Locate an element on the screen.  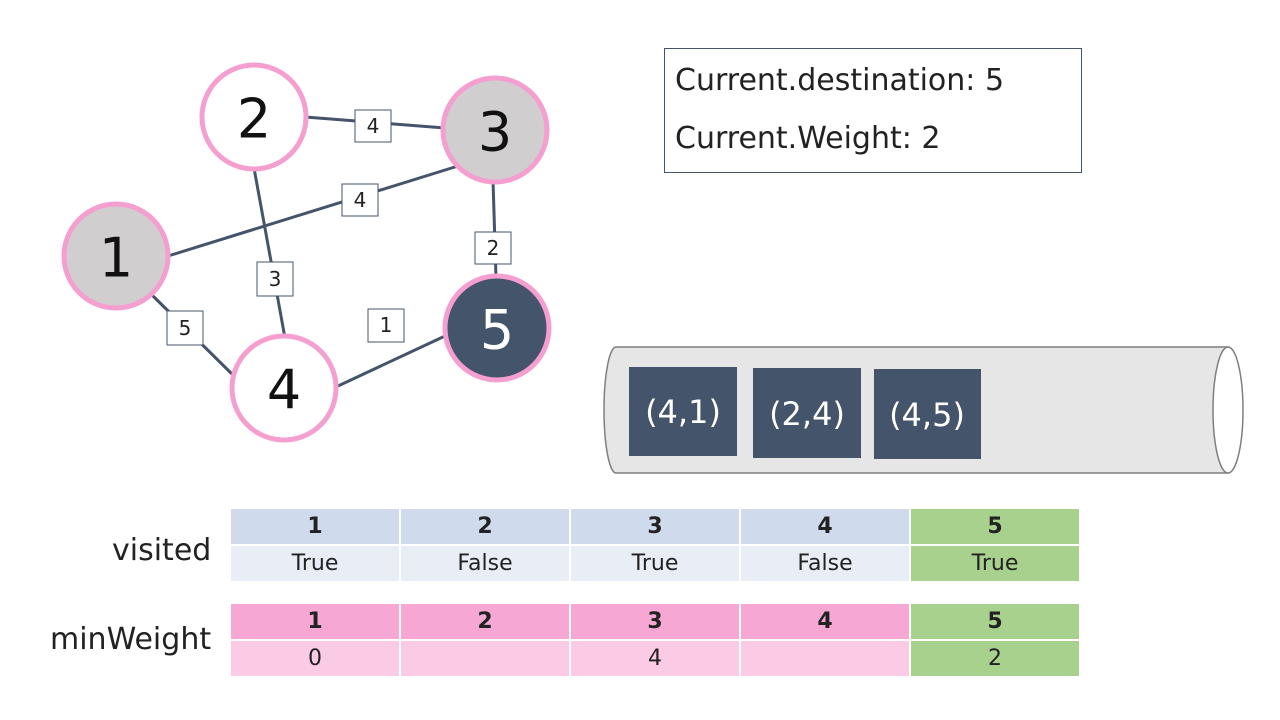
priority-queue: (4,1) (2,4) (4,5) is located at coordinates (923, 410).